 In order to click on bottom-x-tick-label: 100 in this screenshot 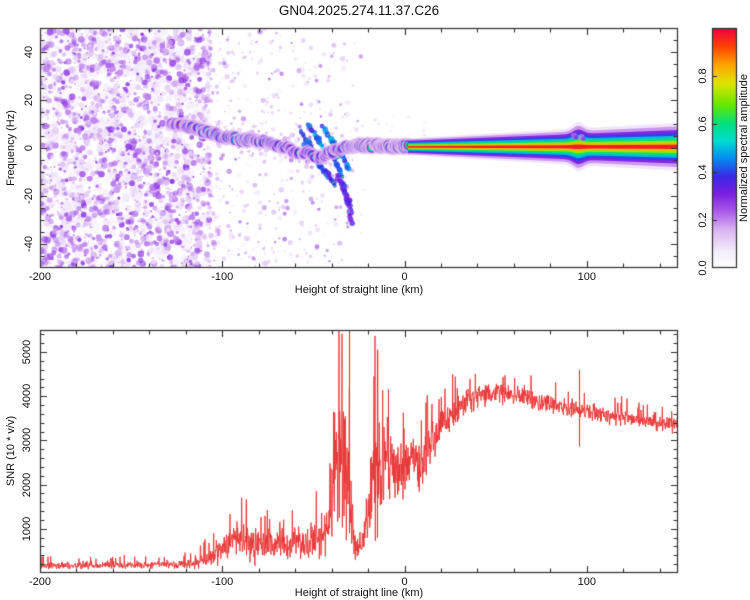, I will do `click(587, 582)`.